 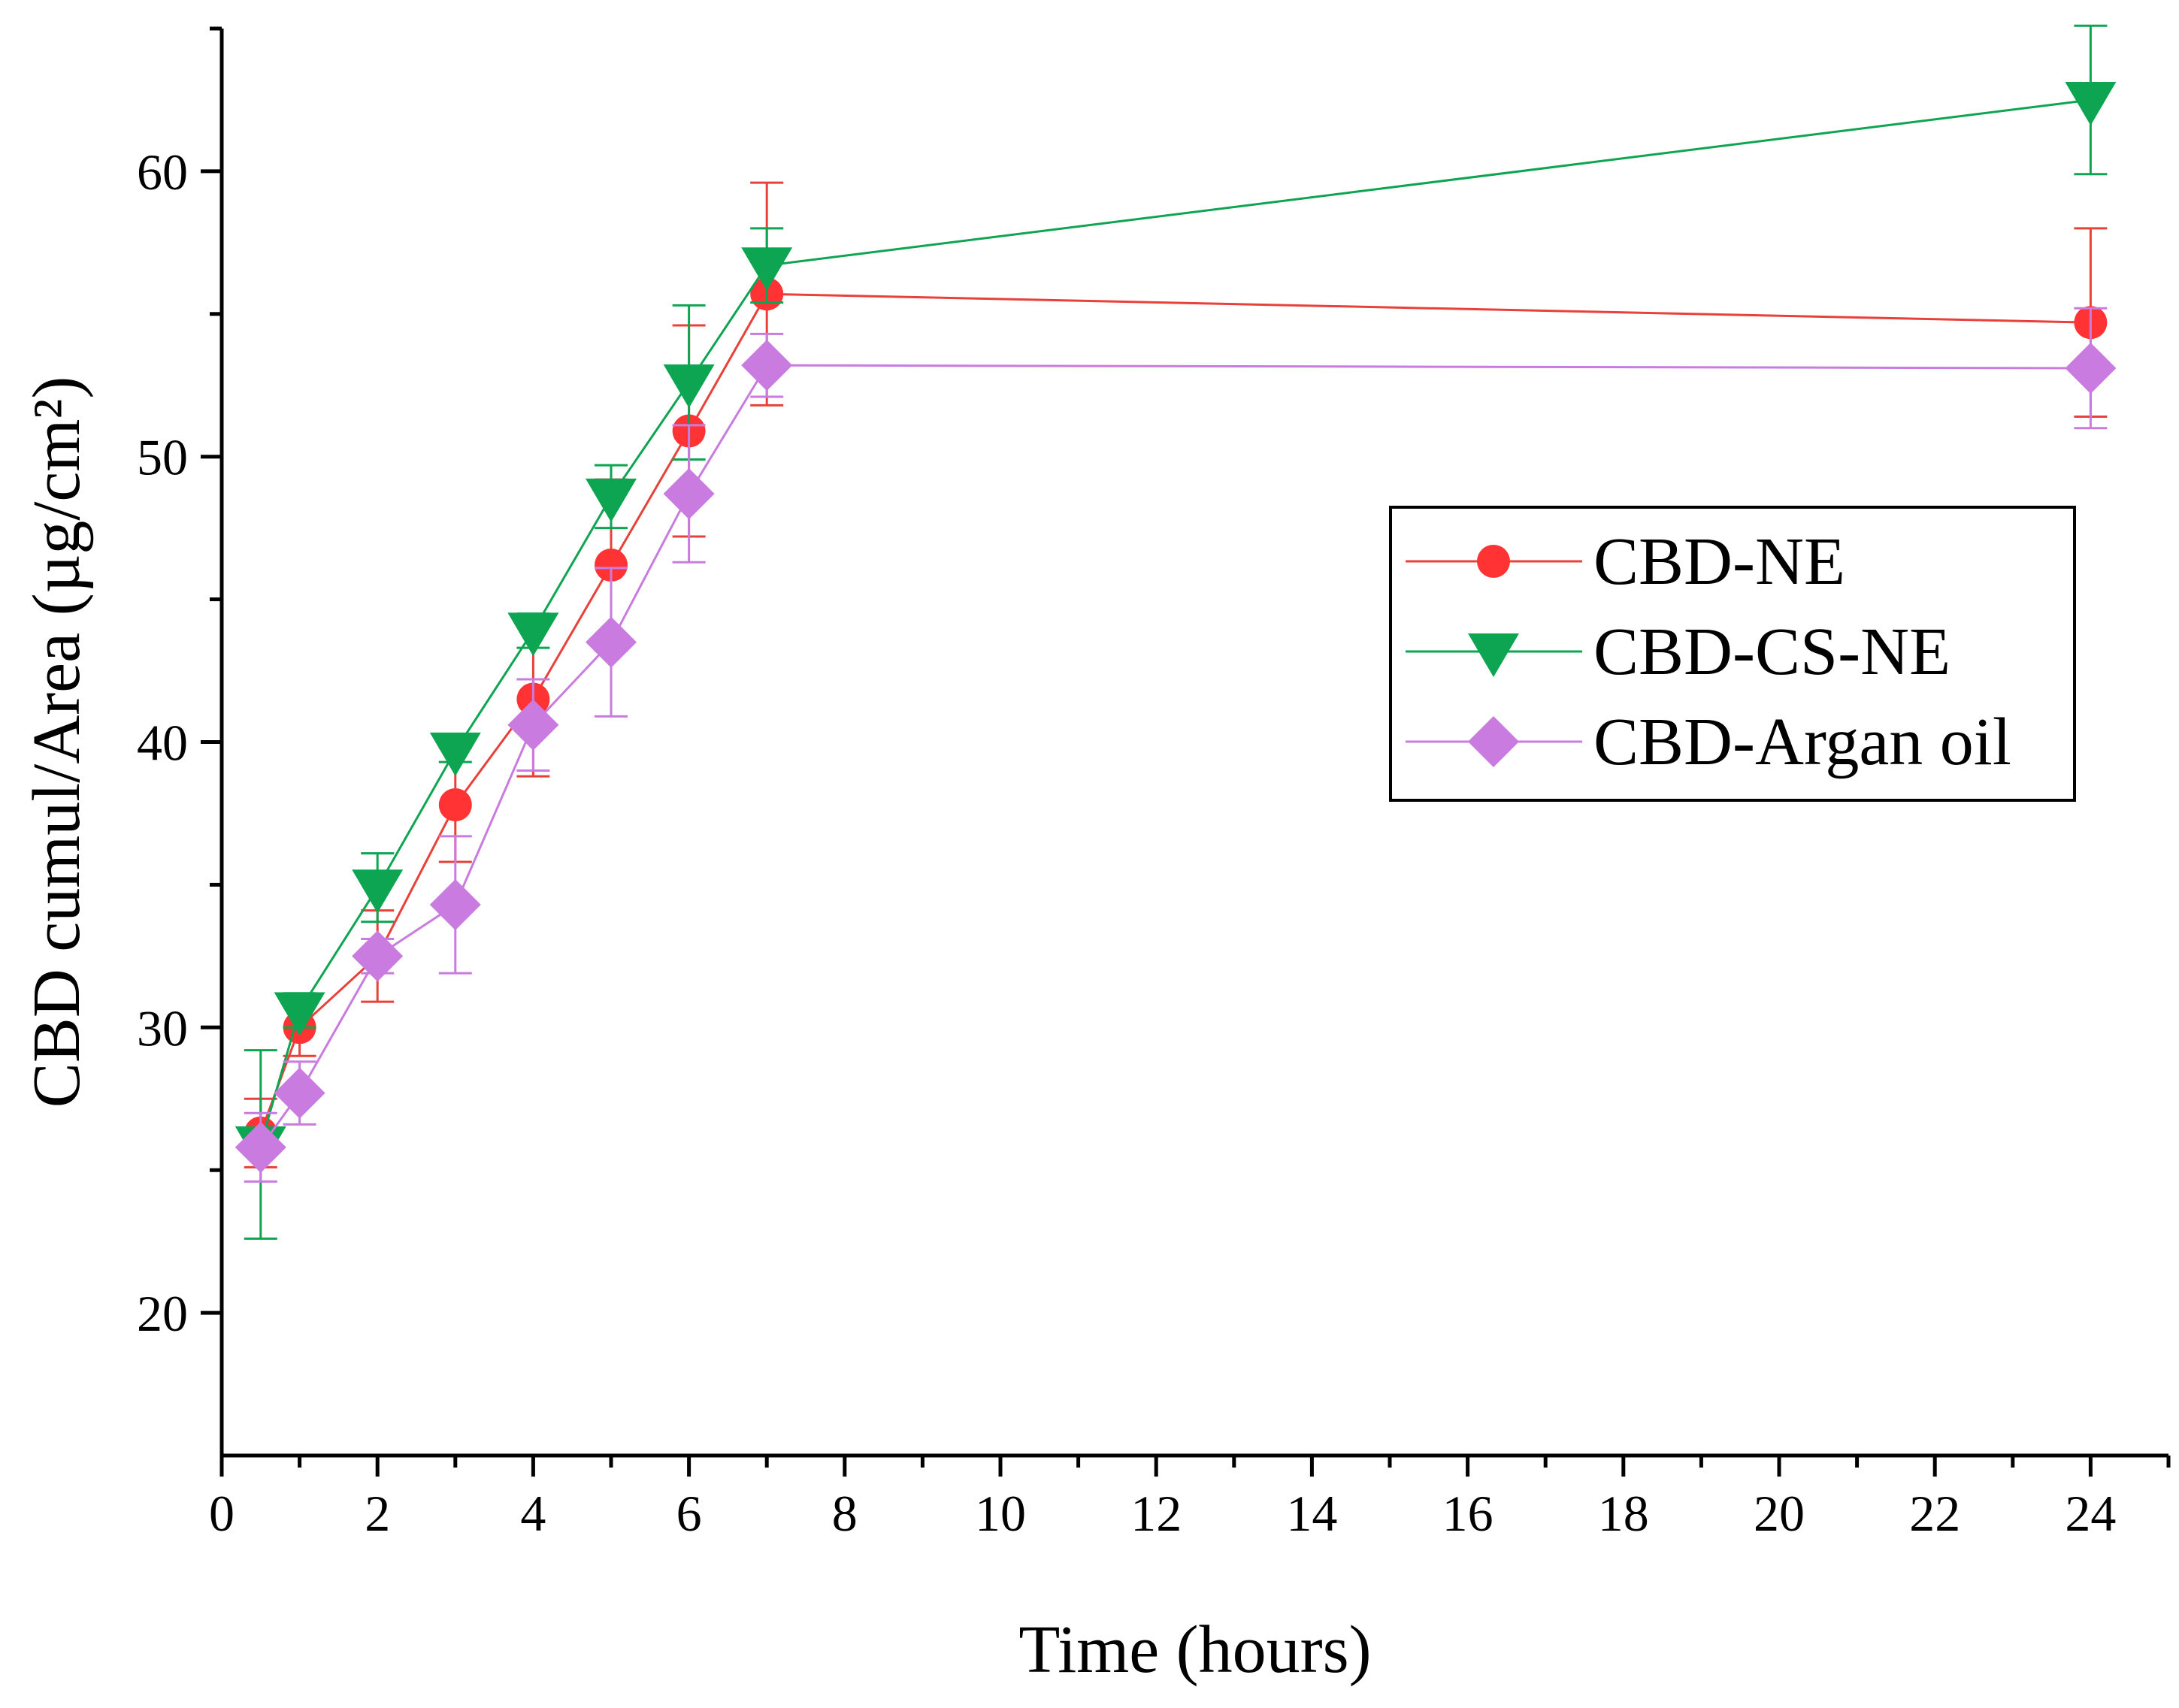 I want to click on y-tick-label: 20, so click(x=162, y=1313).